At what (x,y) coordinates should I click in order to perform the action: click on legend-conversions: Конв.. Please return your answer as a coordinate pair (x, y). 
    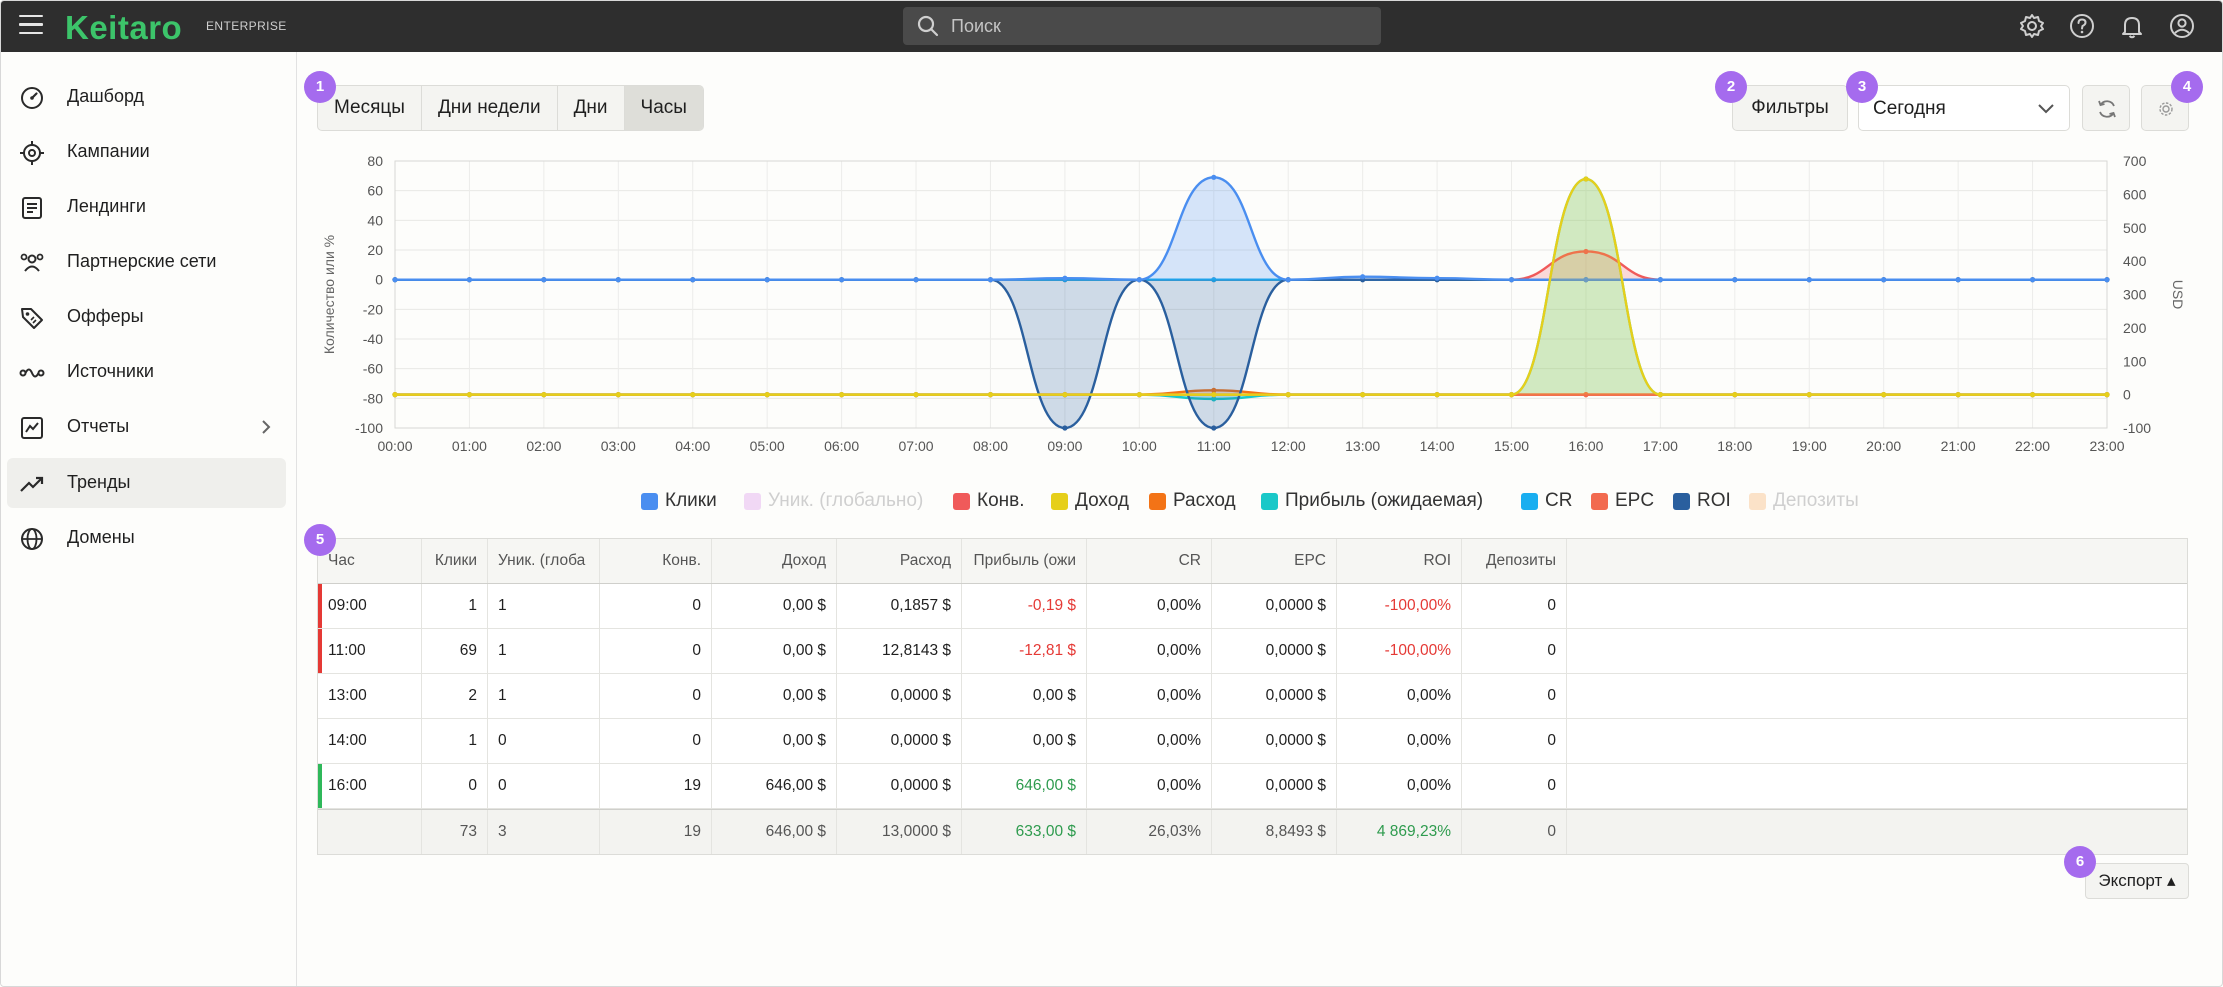
    Looking at the image, I should click on (989, 501).